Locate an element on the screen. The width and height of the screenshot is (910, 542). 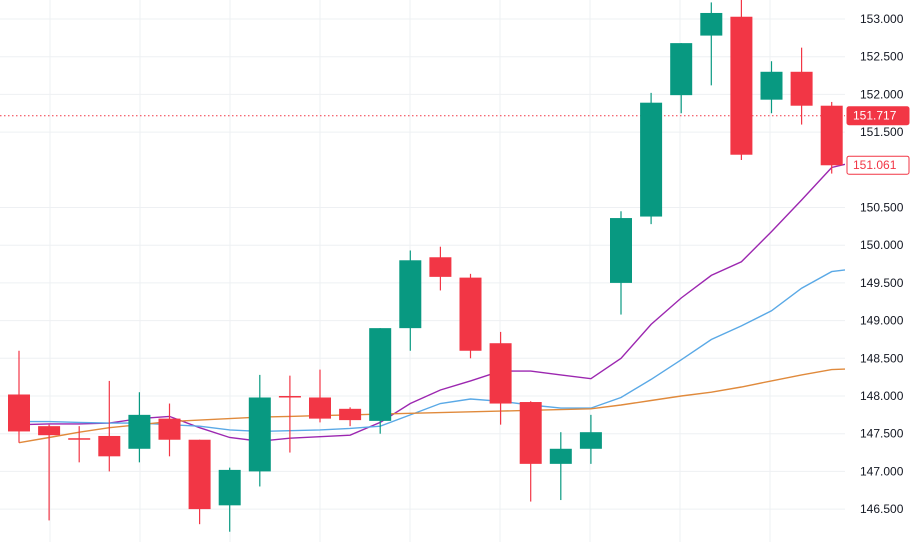
price-tick-label: 148.000 is located at coordinates (882, 396).